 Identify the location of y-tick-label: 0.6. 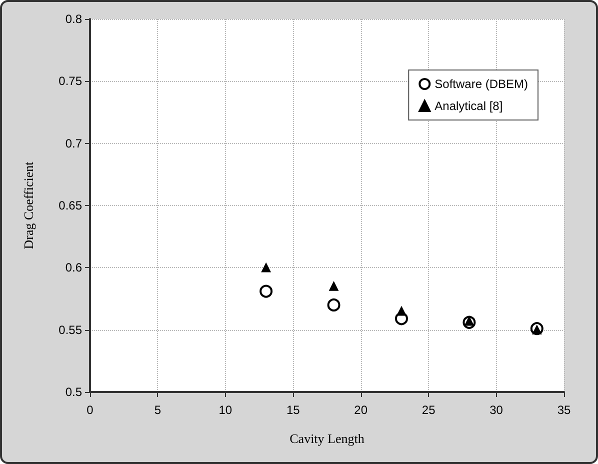
(73, 267).